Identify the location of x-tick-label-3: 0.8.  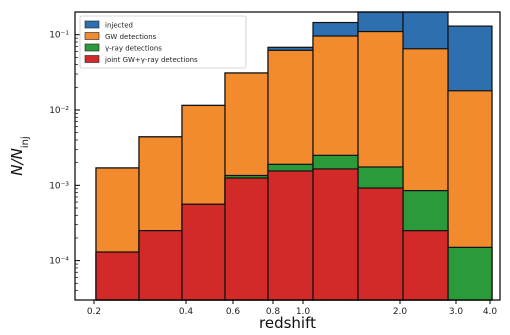
(273, 312).